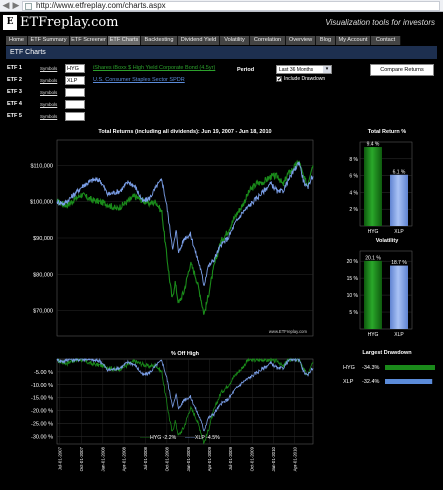 This screenshot has width=443, height=490. I want to click on forward-icon: ▶, so click(16, 6).